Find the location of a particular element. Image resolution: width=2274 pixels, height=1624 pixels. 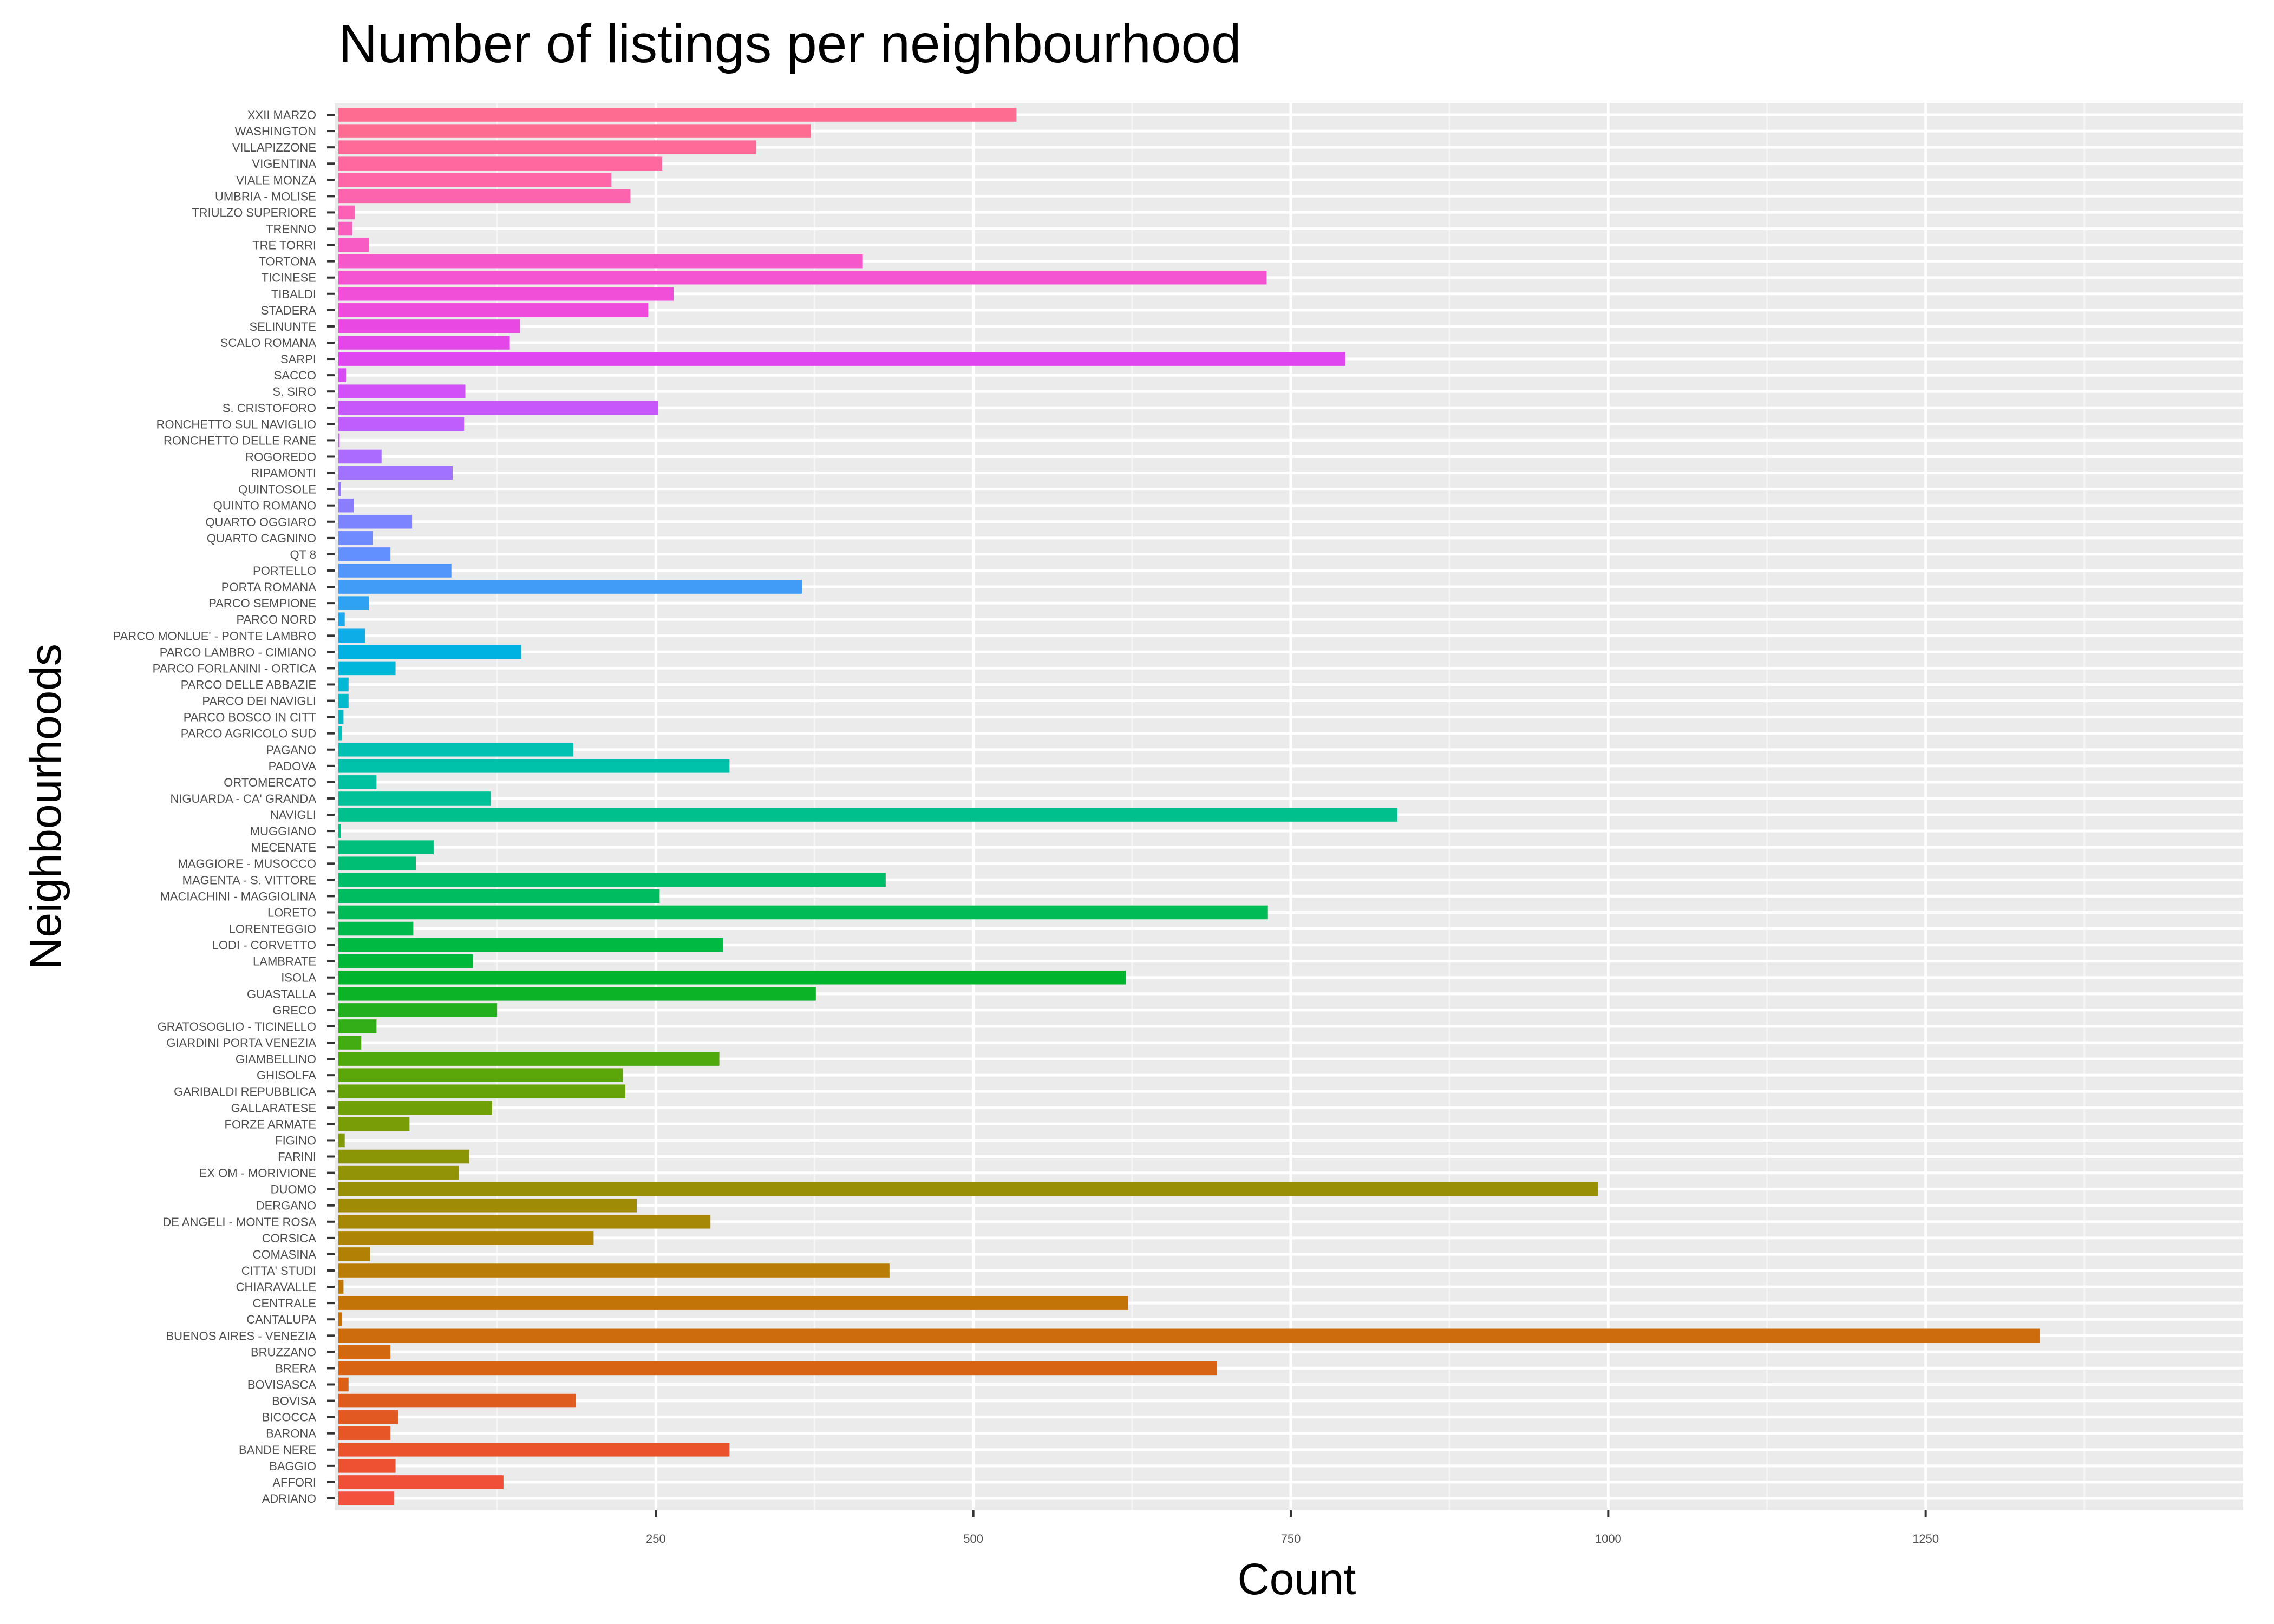

y-tick-label: GRECO is located at coordinates (294, 1010).